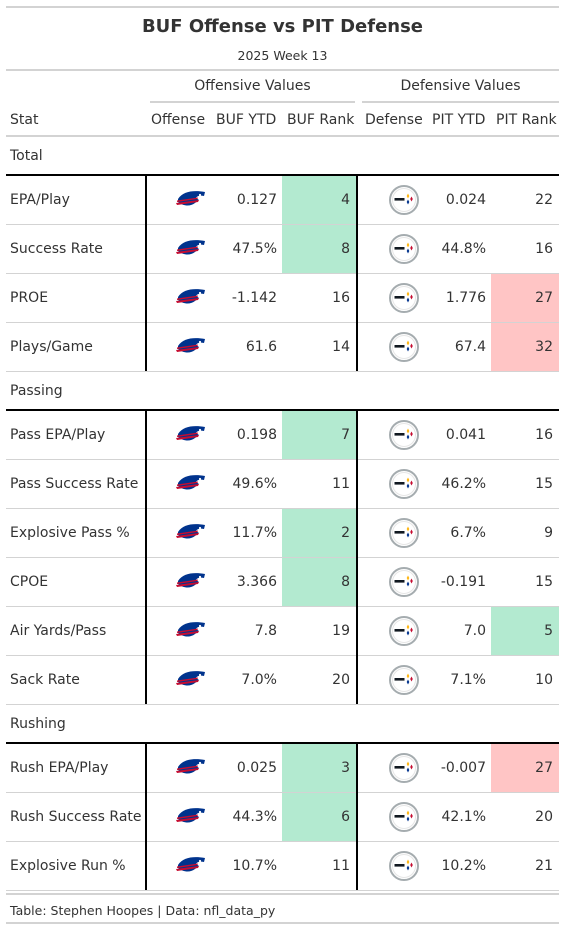  I want to click on pit-ytd-value: 46.2%, so click(463, 484).